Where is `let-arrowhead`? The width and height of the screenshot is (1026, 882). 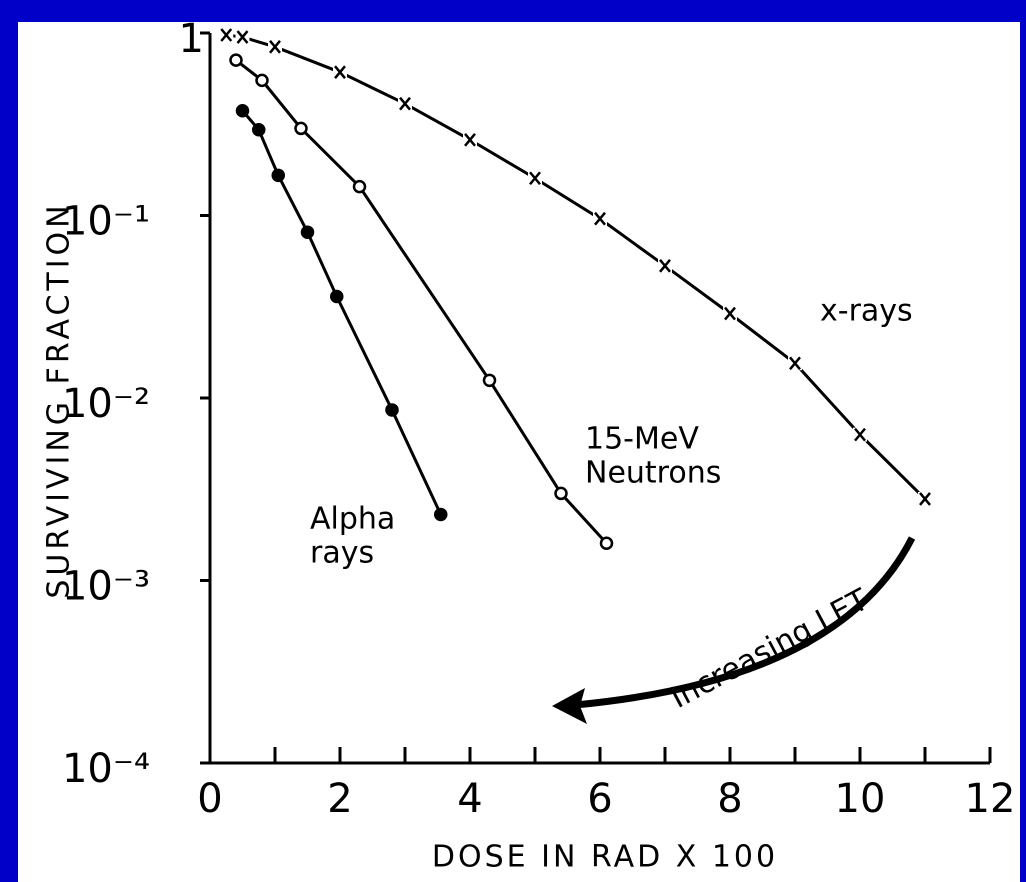
let-arrowhead is located at coordinates (569, 706).